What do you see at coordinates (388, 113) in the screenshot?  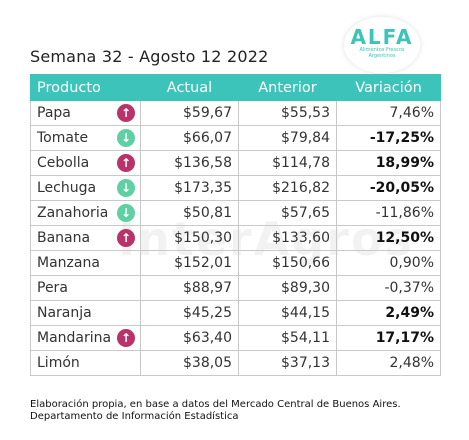 I see `variacion-cell: 7,46%` at bounding box center [388, 113].